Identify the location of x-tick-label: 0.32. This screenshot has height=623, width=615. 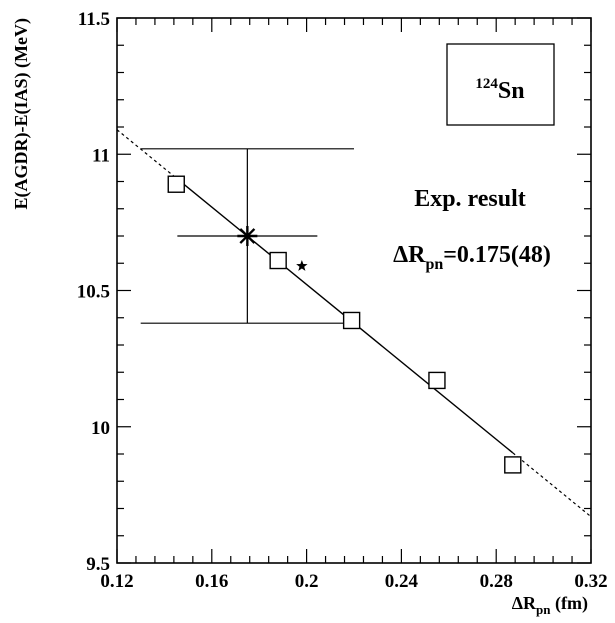
(590, 581).